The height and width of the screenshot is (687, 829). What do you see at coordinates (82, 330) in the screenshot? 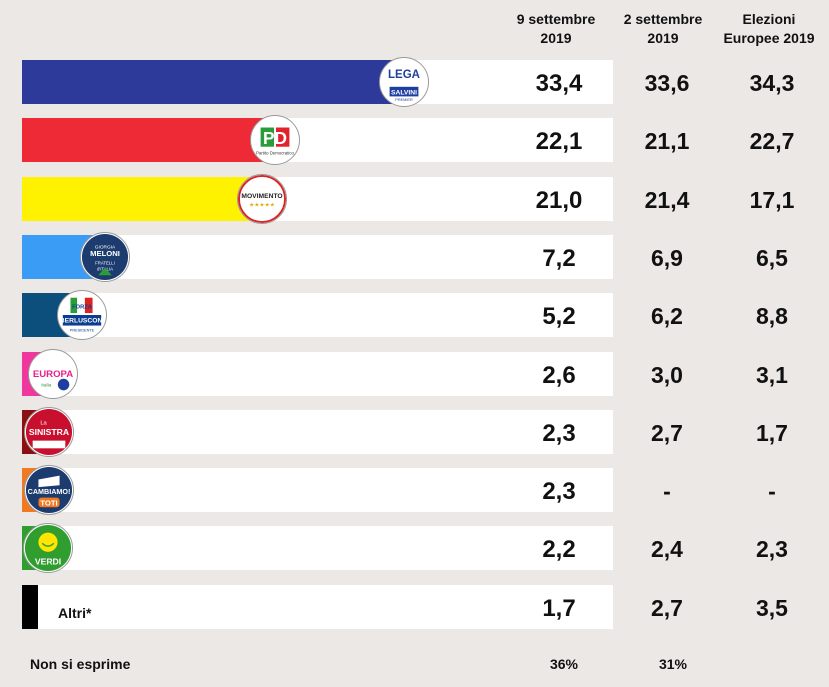
I see `svg-text: PRESIDENTE` at bounding box center [82, 330].